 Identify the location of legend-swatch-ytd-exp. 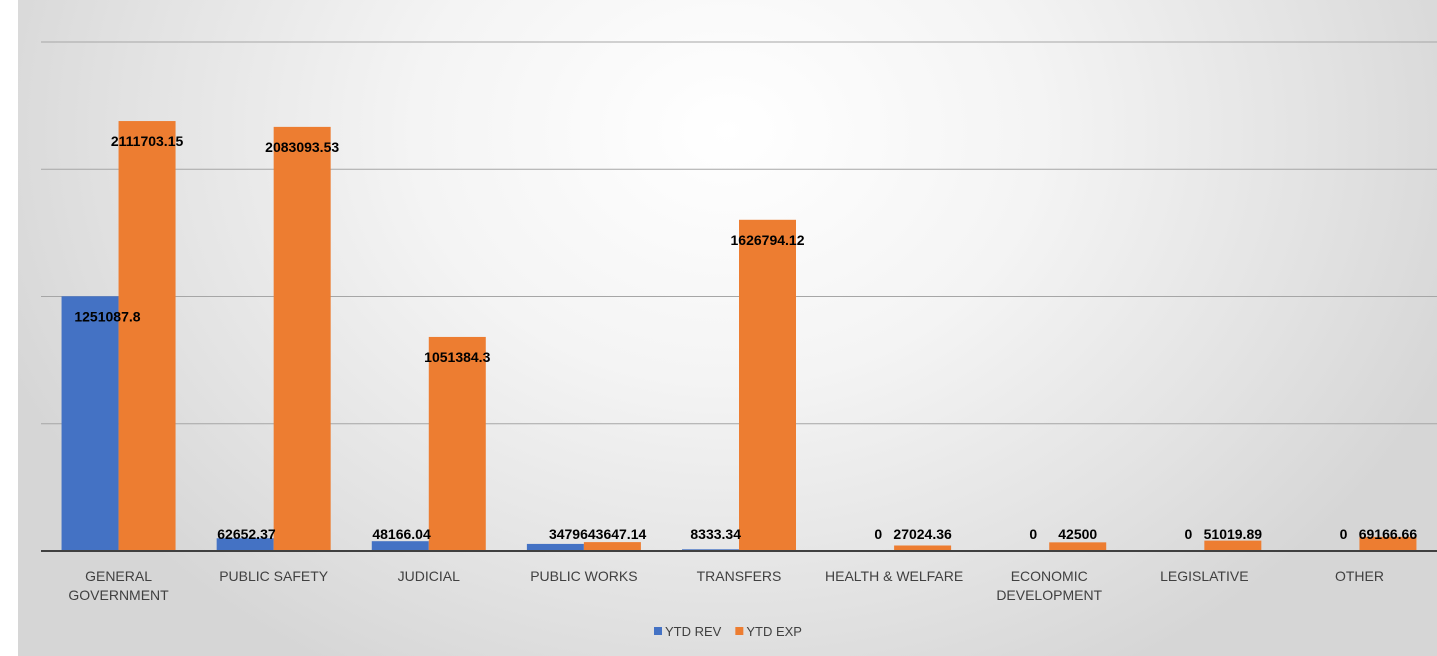
(739, 631).